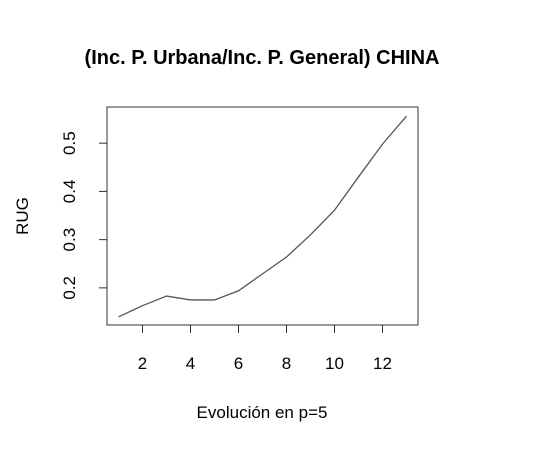 The image size is (542, 463). Describe the element at coordinates (286, 363) in the screenshot. I see `x-tick-label: 8` at that location.